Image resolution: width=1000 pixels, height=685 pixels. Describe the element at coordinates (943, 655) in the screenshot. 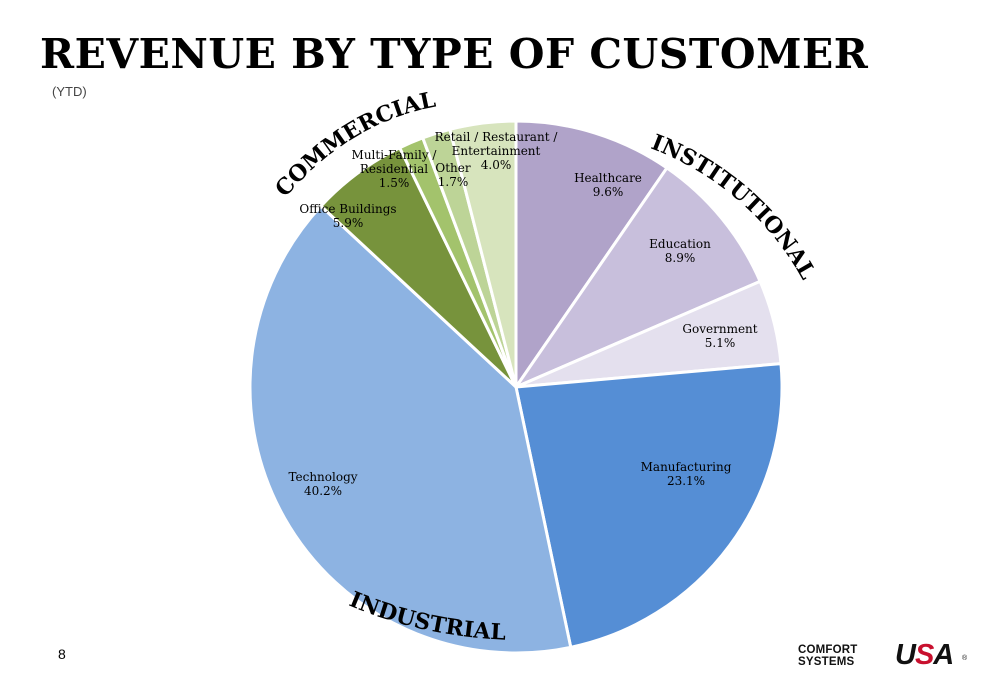

I see `logo-a: A` at that location.